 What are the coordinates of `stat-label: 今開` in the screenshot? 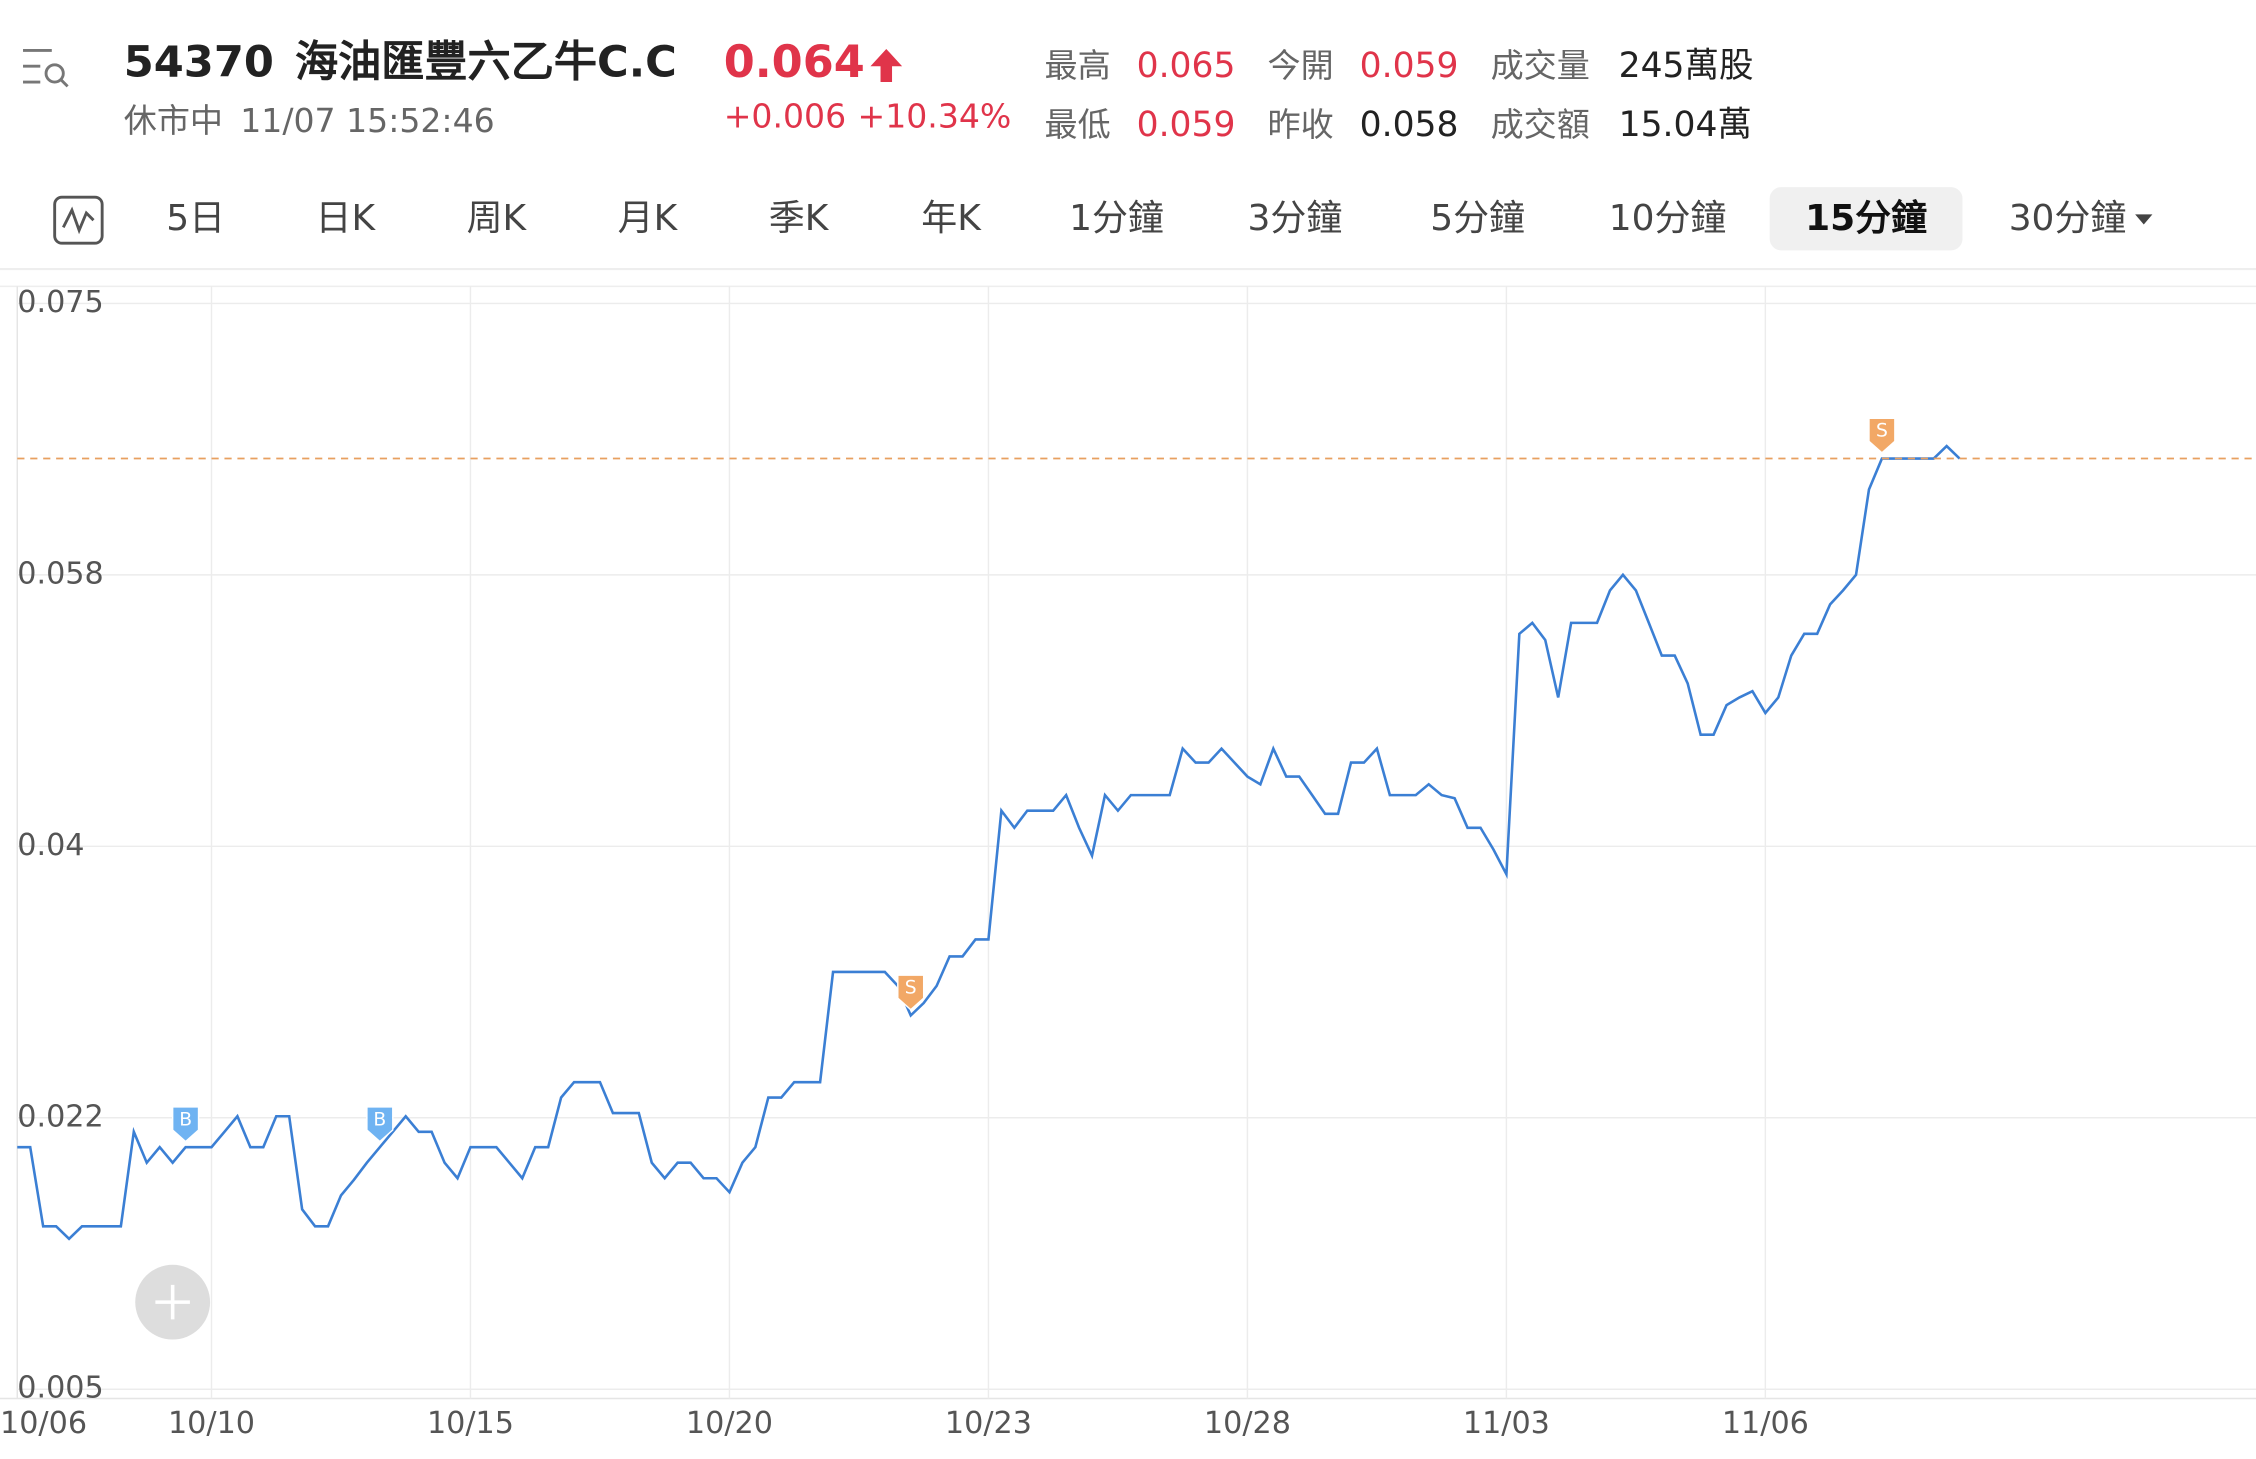 It's located at (1301, 65).